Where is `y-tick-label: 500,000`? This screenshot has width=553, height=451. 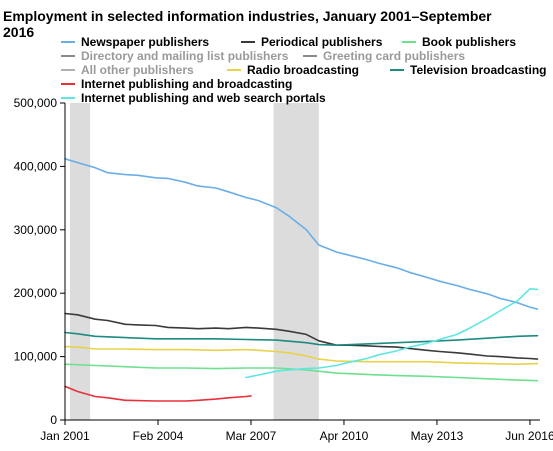
y-tick-label: 500,000 is located at coordinates (36, 103).